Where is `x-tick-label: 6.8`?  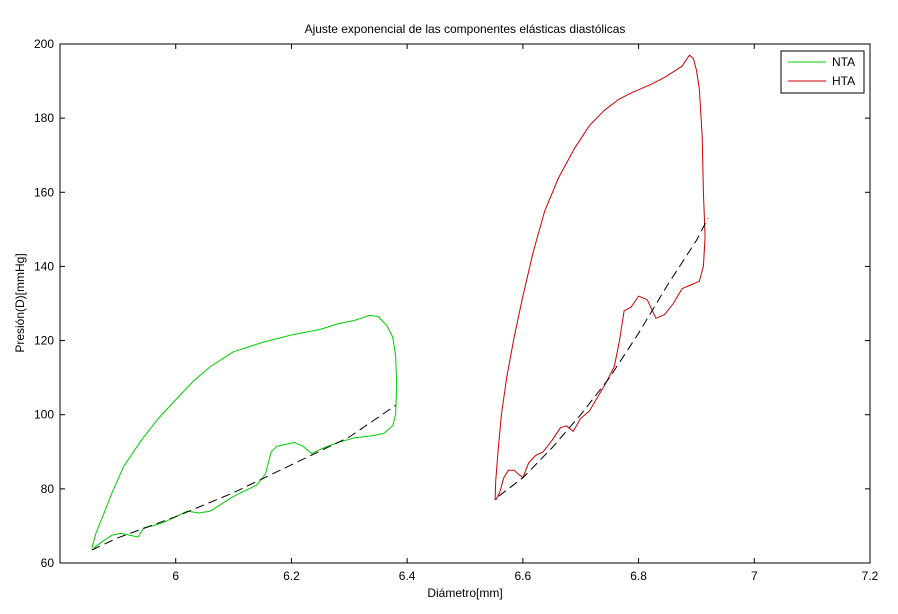 x-tick-label: 6.8 is located at coordinates (638, 576).